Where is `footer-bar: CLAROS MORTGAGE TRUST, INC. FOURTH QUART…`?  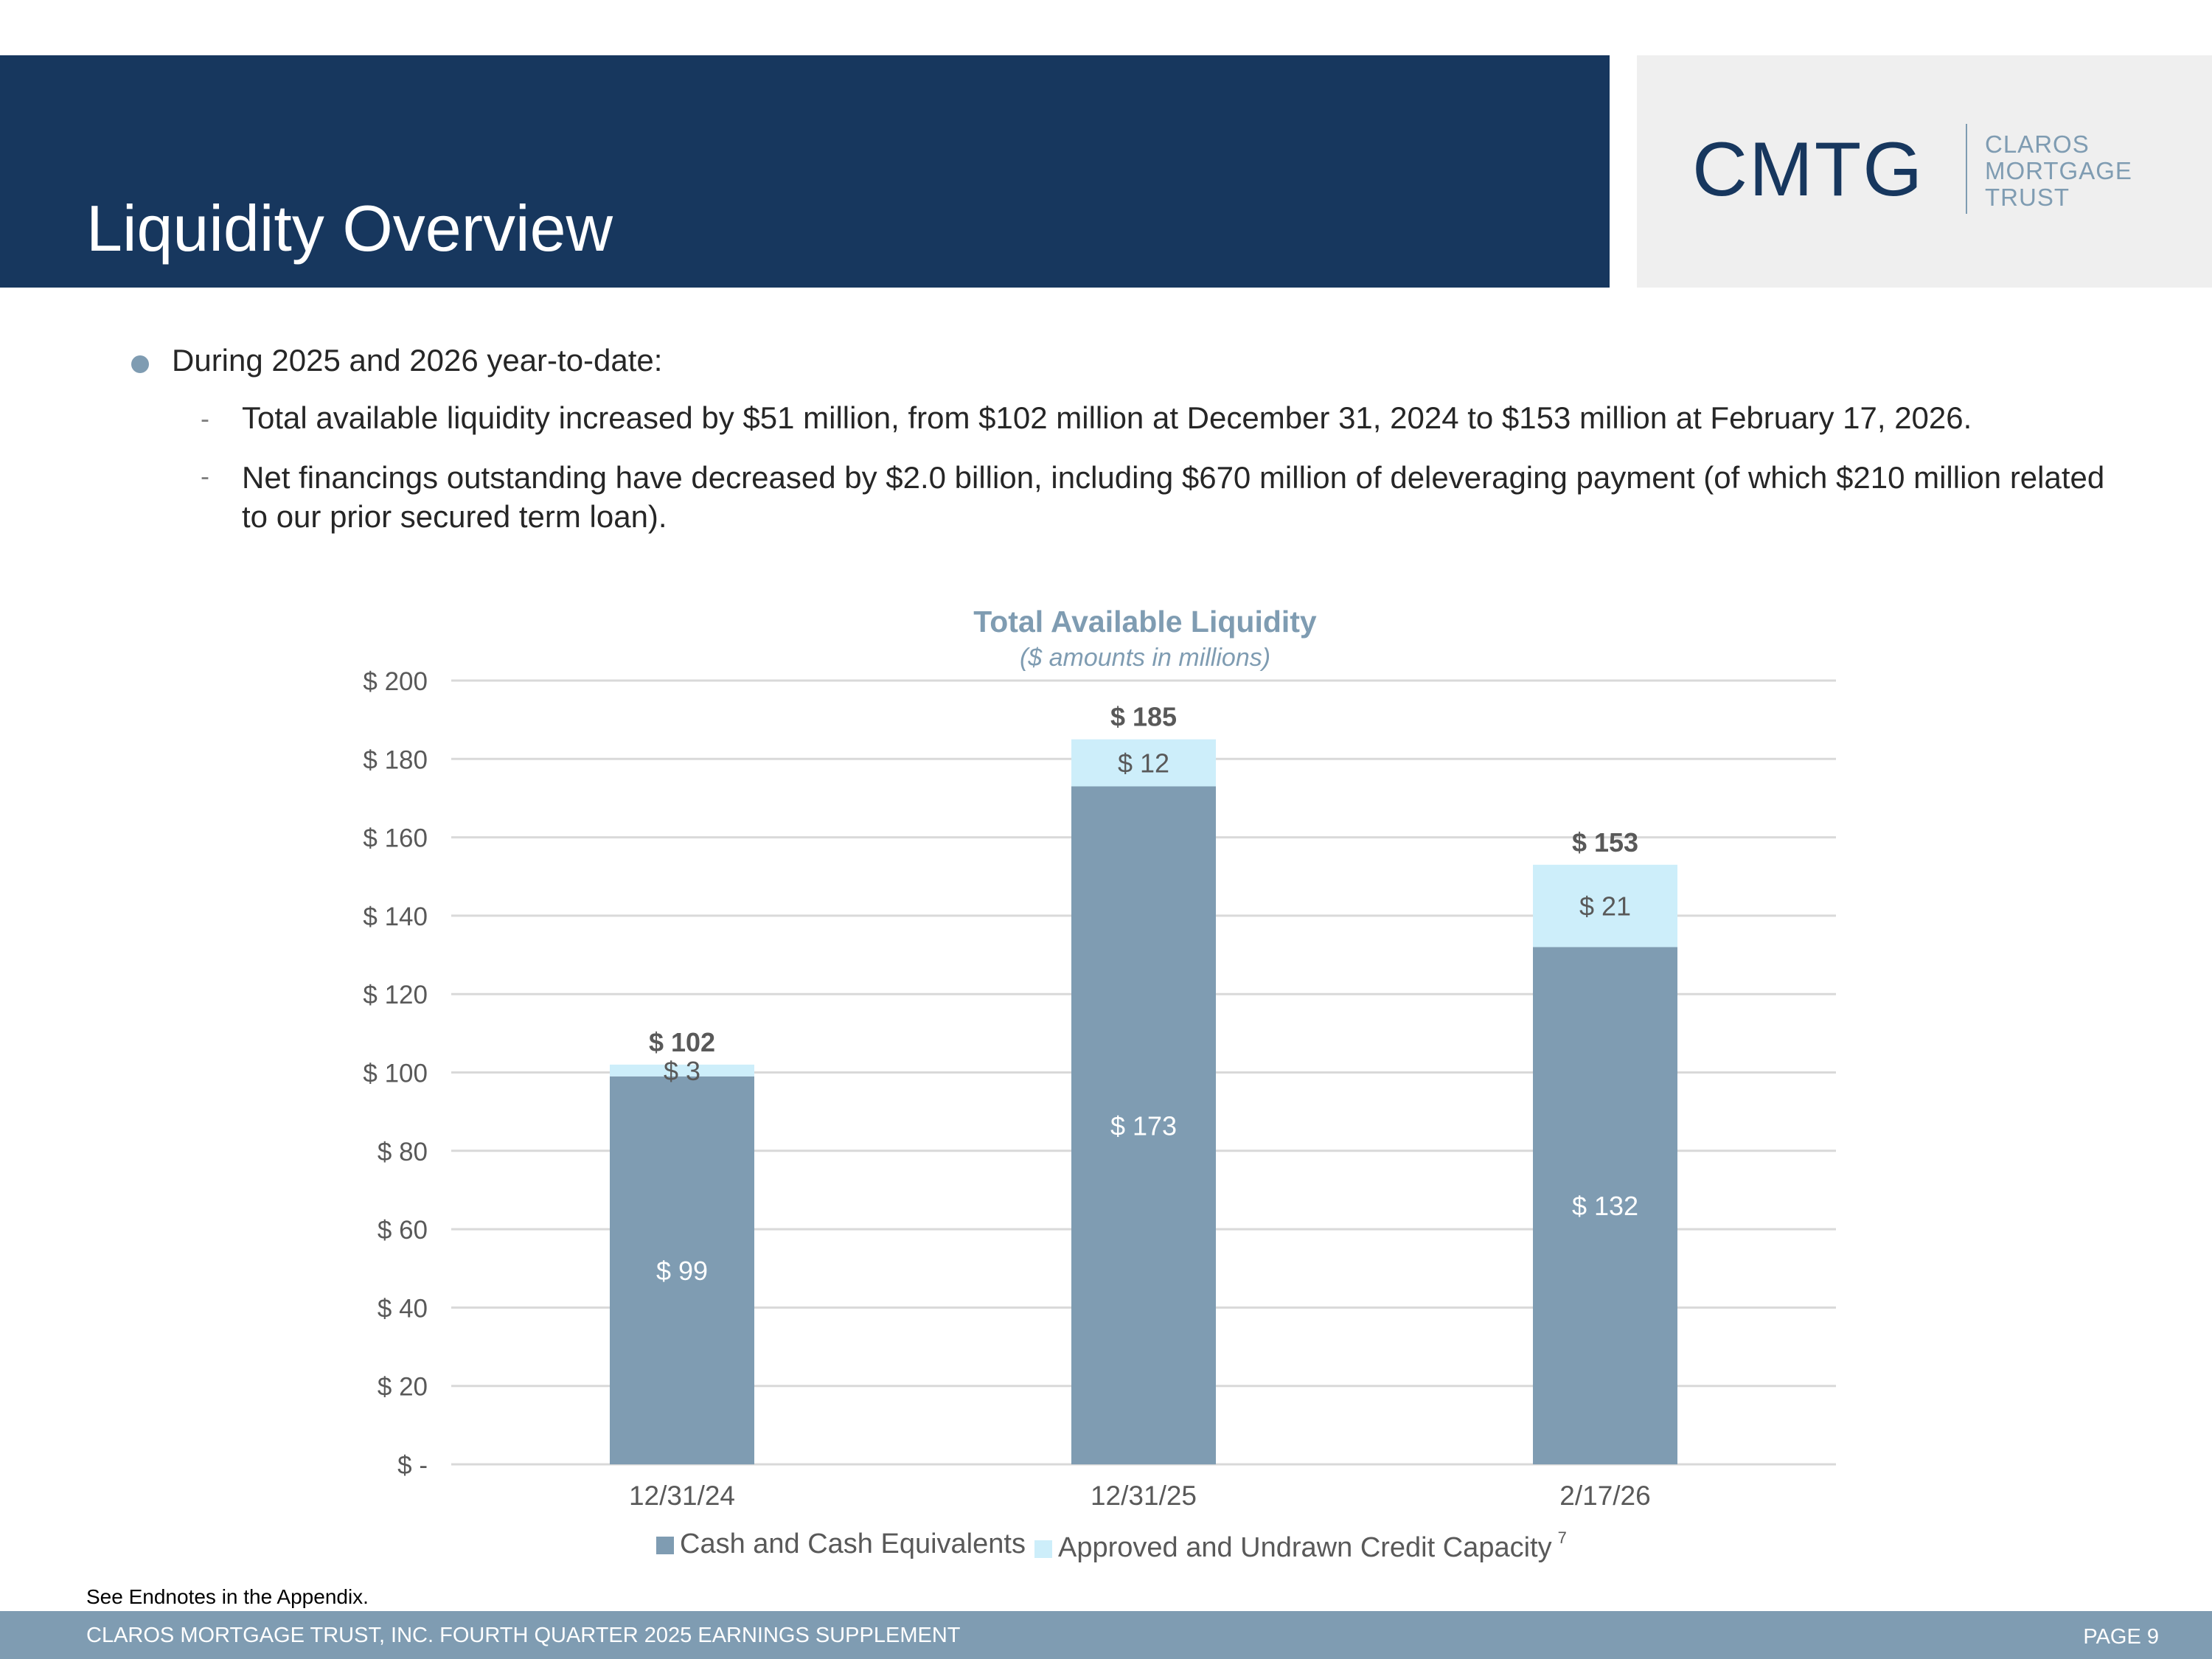 footer-bar: CLAROS MORTGAGE TRUST, INC. FOURTH QUART… is located at coordinates (1106, 1635).